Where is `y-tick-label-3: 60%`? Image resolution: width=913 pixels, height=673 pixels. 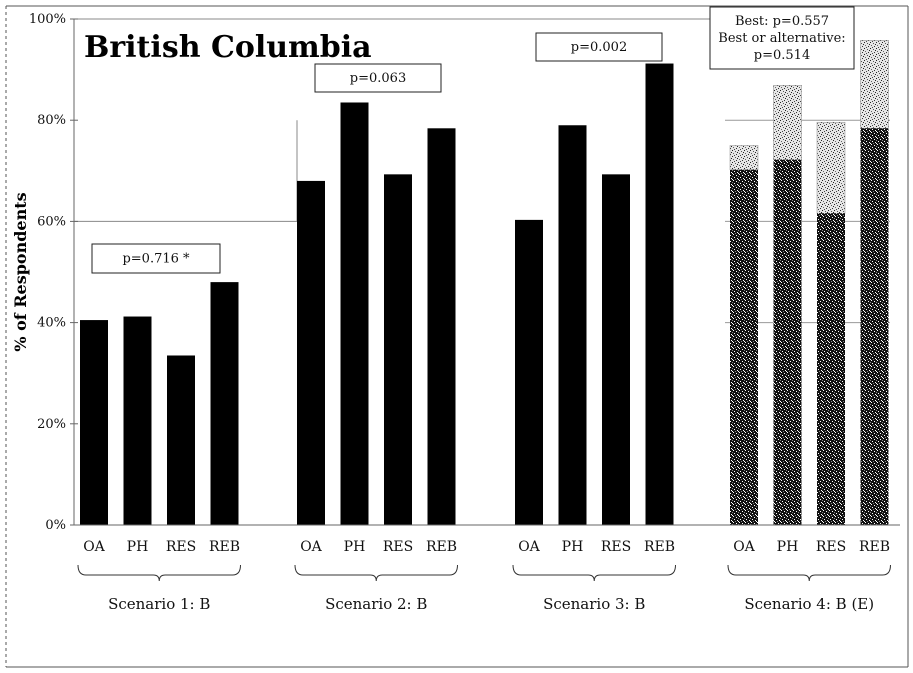
y-tick-label-3: 60% is located at coordinates (51, 221).